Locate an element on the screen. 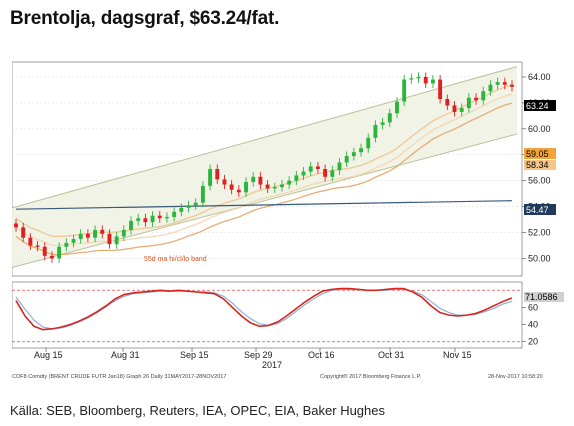 The height and width of the screenshot is (426, 574). stoch-value-tag is located at coordinates (544, 297).